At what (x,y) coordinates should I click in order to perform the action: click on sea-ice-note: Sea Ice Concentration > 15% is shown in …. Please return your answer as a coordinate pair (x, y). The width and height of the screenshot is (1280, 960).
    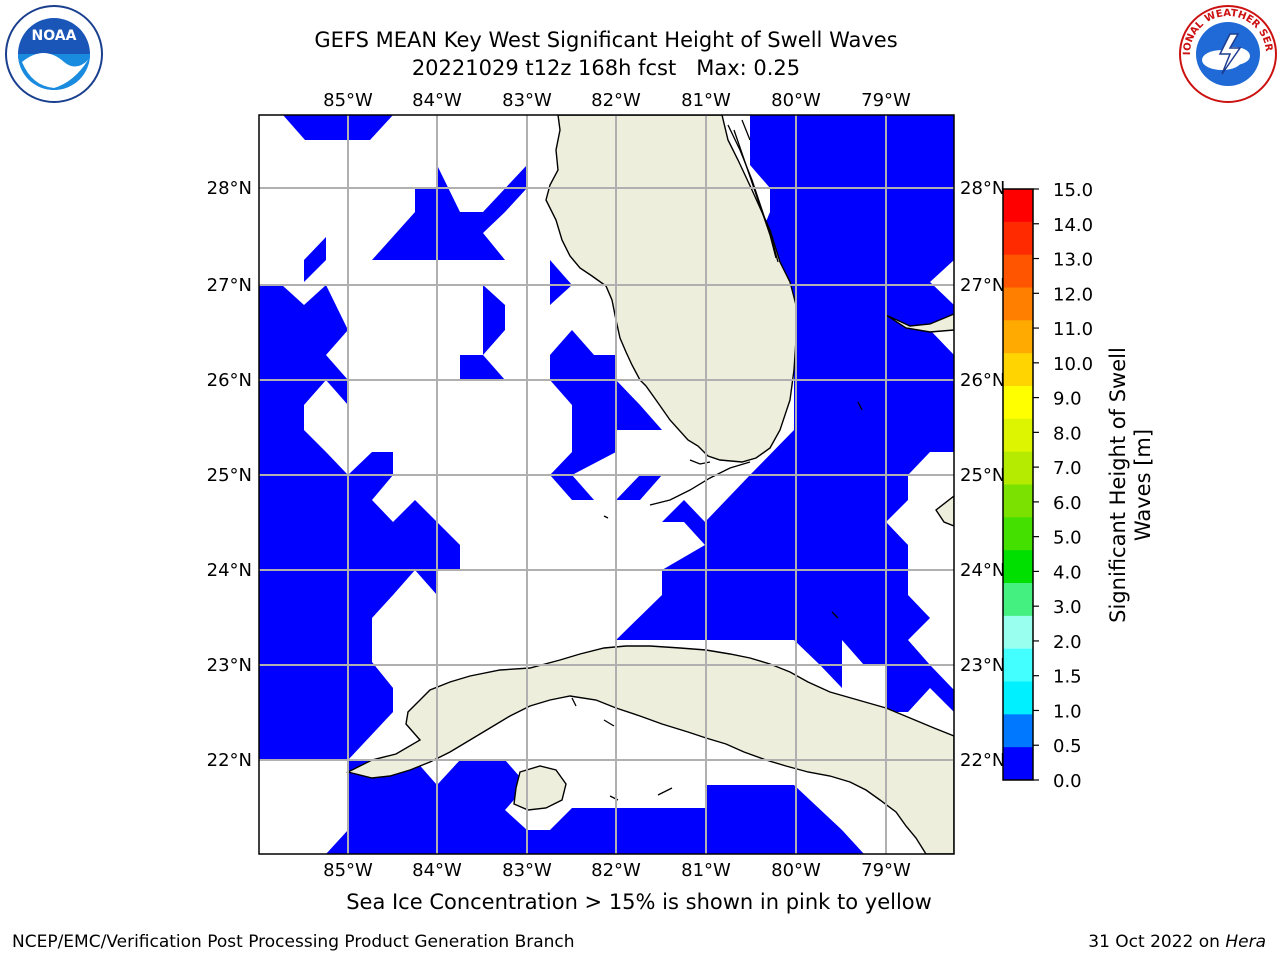
    Looking at the image, I should click on (639, 902).